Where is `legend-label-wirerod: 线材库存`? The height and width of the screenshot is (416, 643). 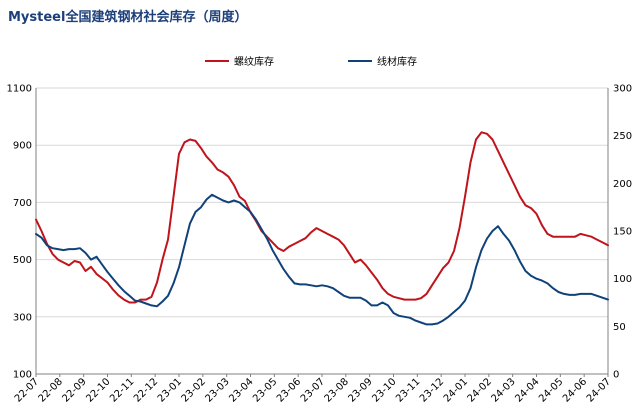
legend-label-wirerod: 线材库存 is located at coordinates (397, 61).